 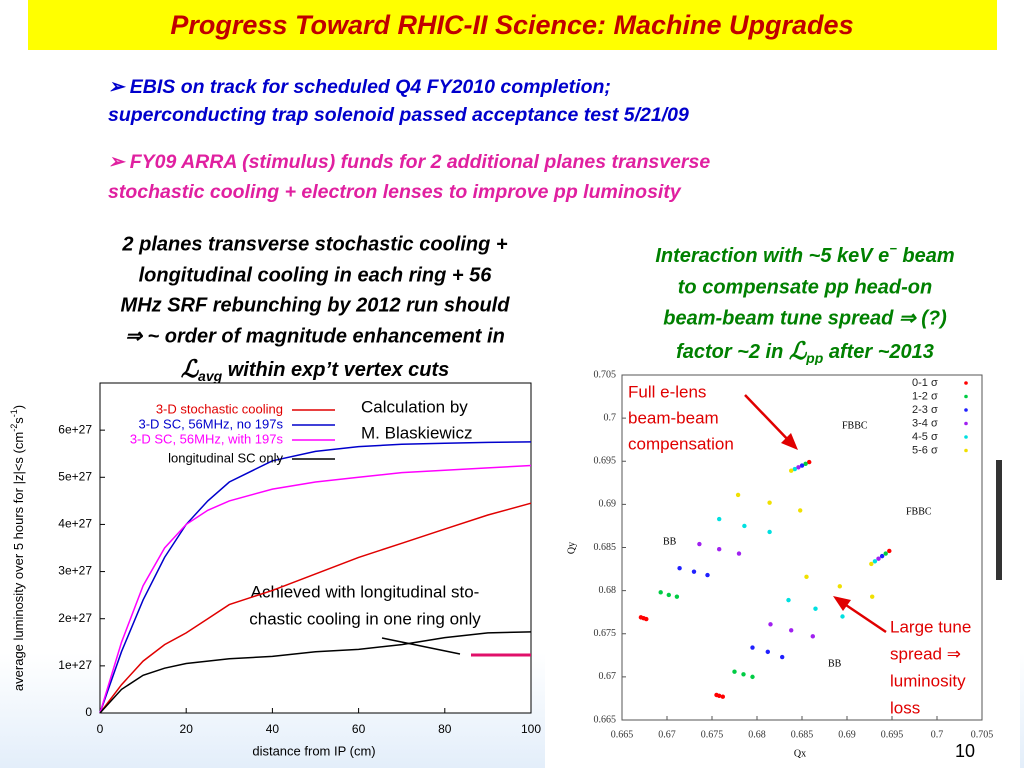 What do you see at coordinates (187, 729) in the screenshot?
I see `x-tick-label: 20` at bounding box center [187, 729].